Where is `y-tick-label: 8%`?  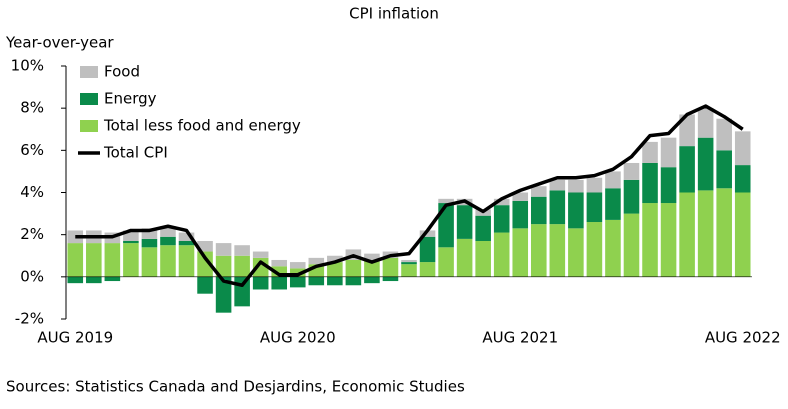 y-tick-label: 8% is located at coordinates (32, 108).